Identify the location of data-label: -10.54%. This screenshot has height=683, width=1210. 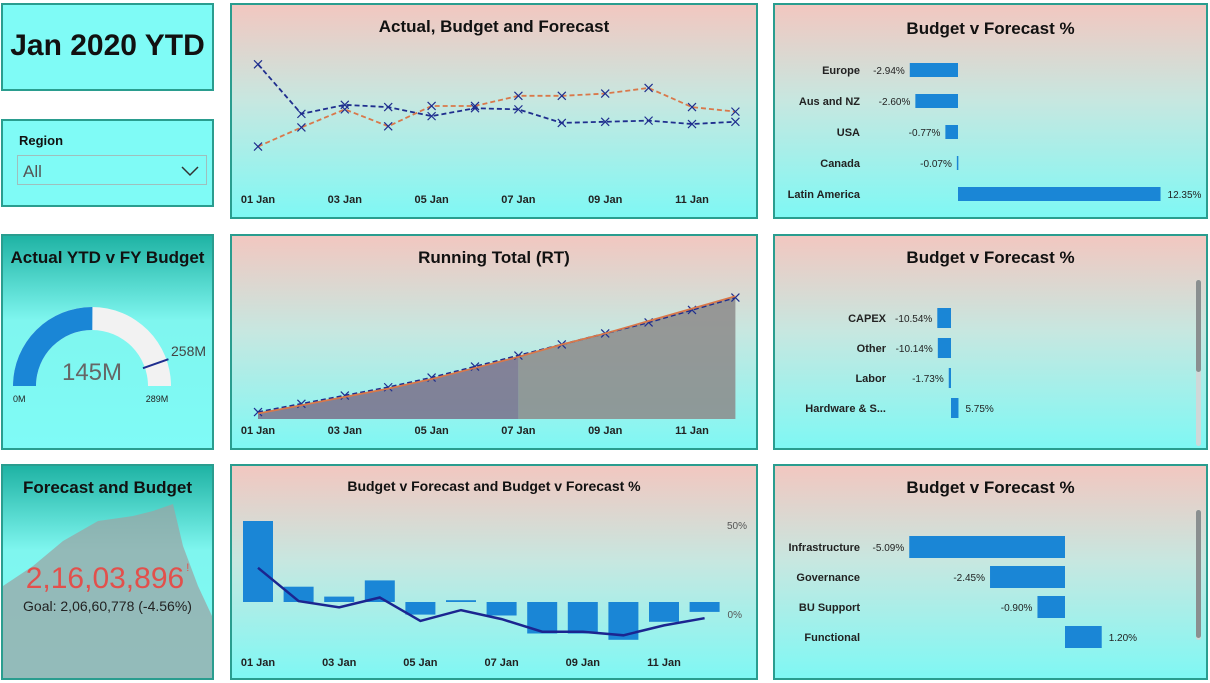
(913, 319).